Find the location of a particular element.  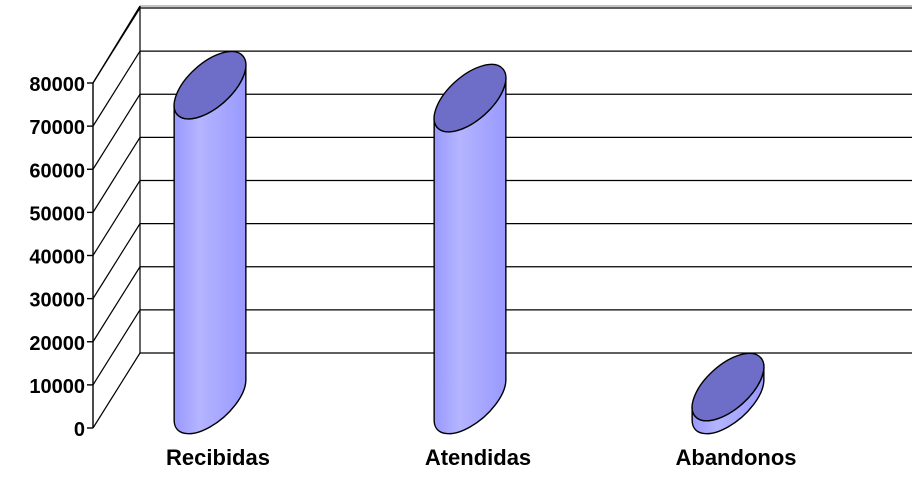

y-tick-label: 20000 is located at coordinates (57, 344).